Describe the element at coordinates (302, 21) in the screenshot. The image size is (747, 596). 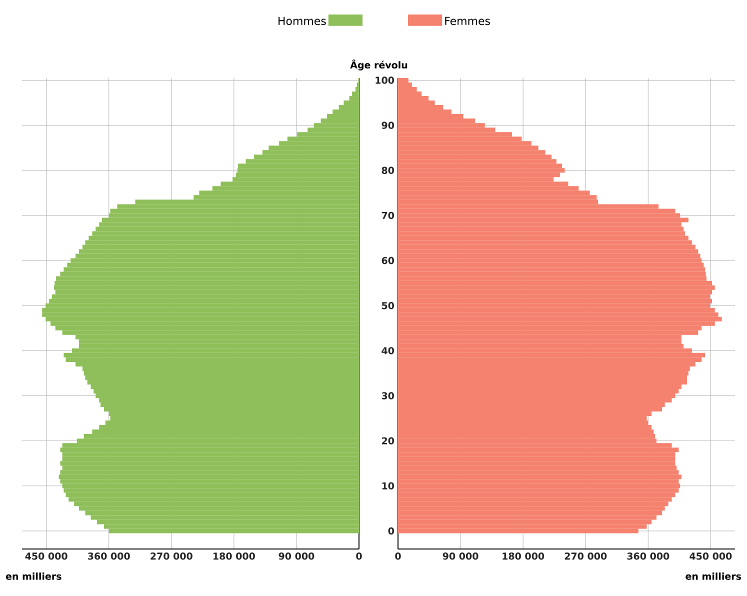
I see `legend-label: Hommes` at that location.